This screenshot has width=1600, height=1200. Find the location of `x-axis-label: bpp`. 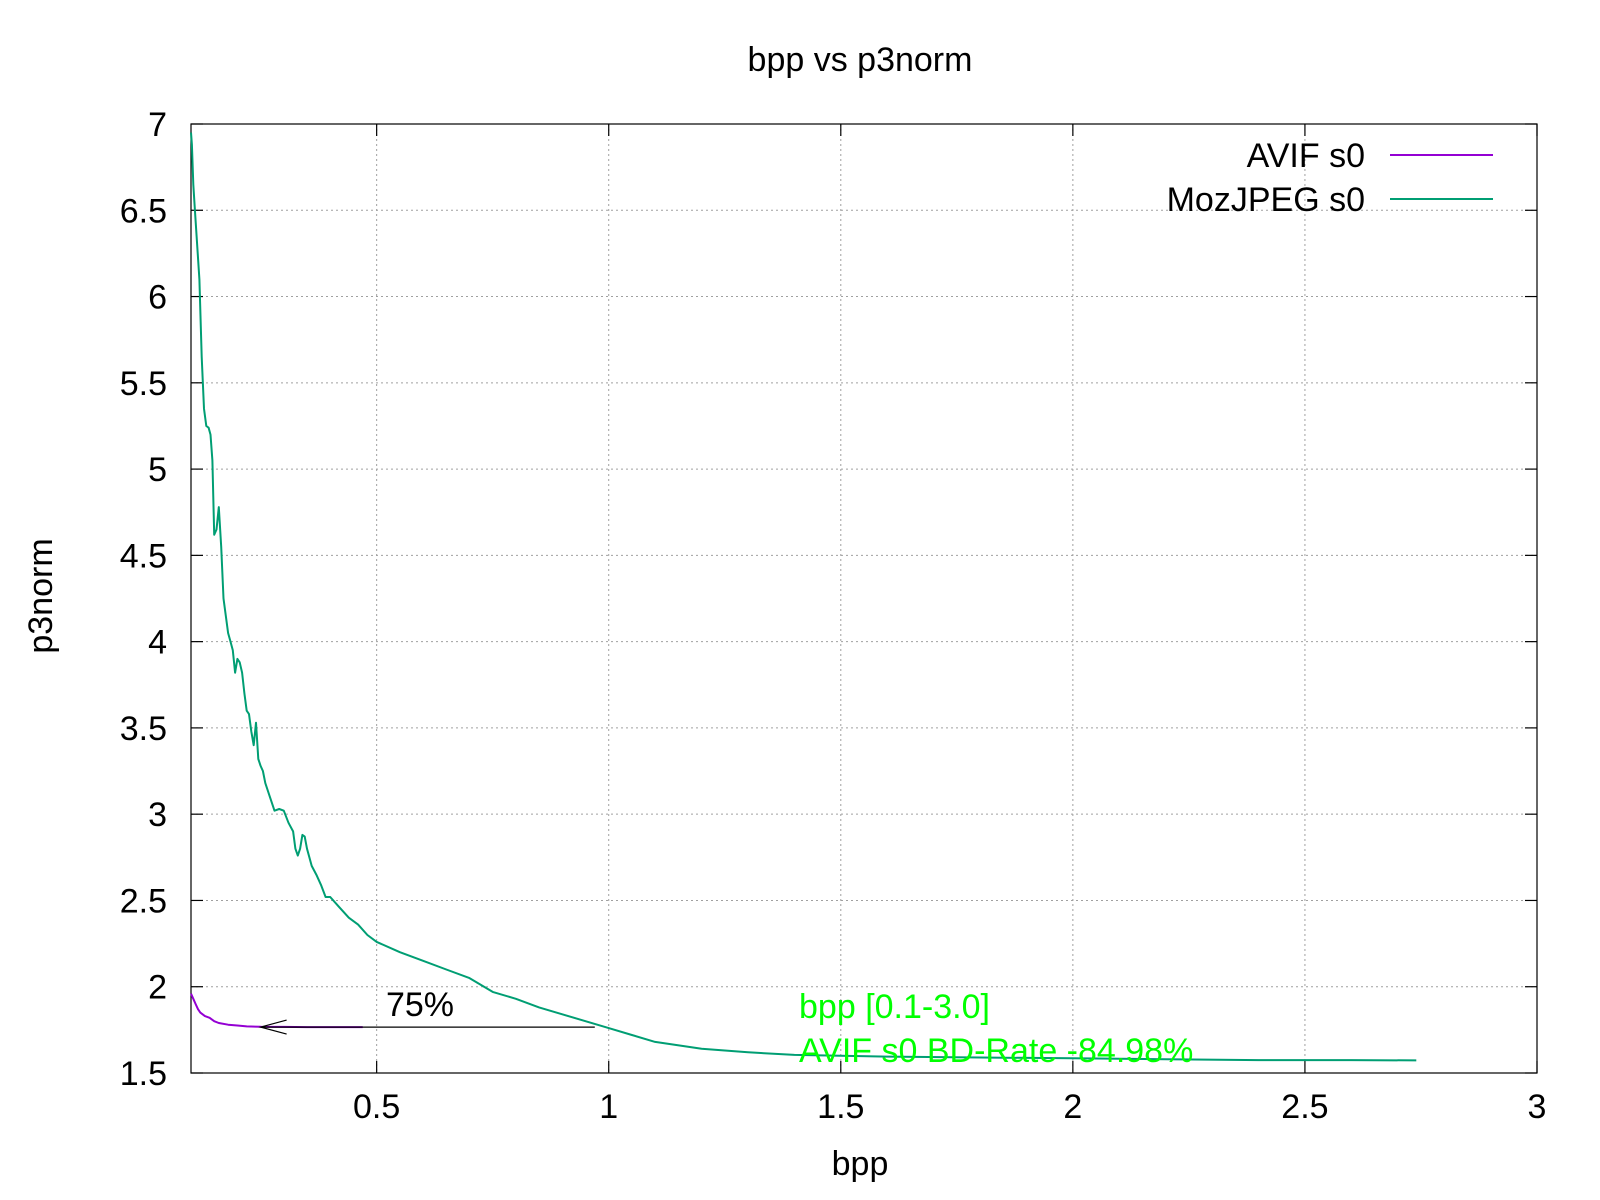

x-axis-label: bpp is located at coordinates (860, 1164).